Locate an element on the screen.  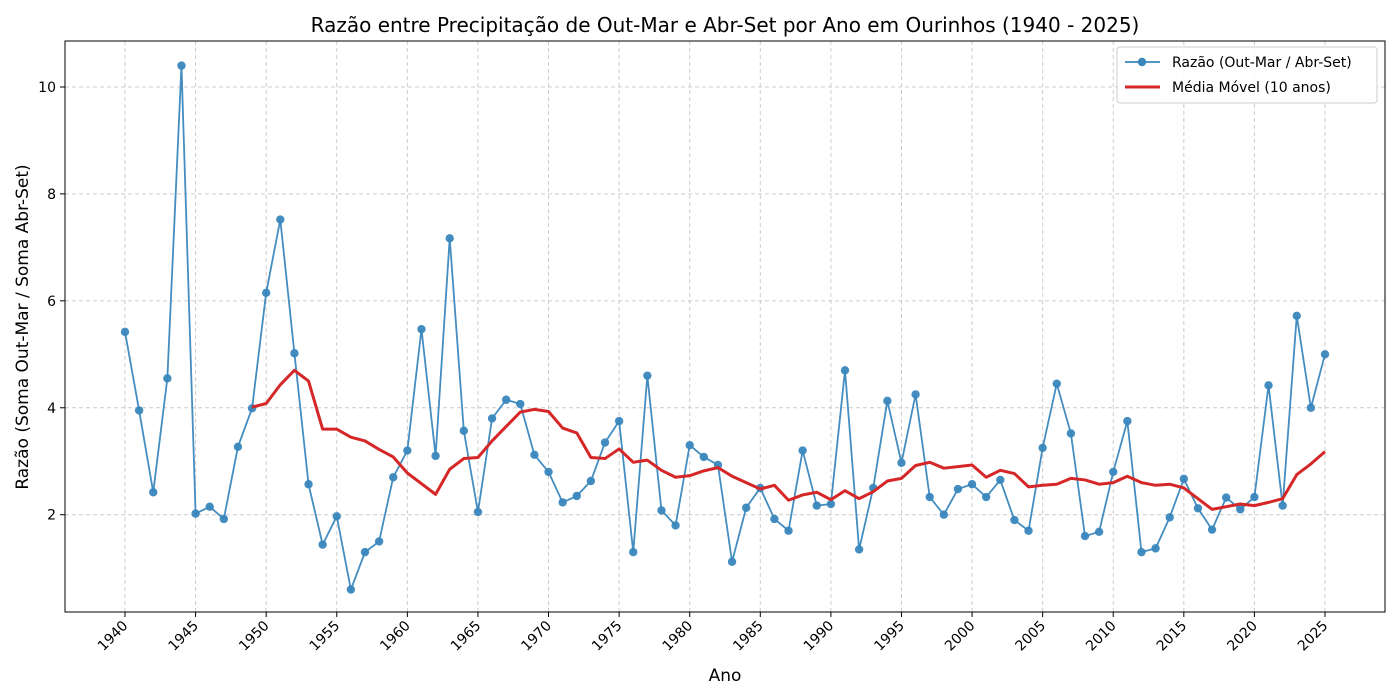
y-tick-label: 4 is located at coordinates (51, 409).